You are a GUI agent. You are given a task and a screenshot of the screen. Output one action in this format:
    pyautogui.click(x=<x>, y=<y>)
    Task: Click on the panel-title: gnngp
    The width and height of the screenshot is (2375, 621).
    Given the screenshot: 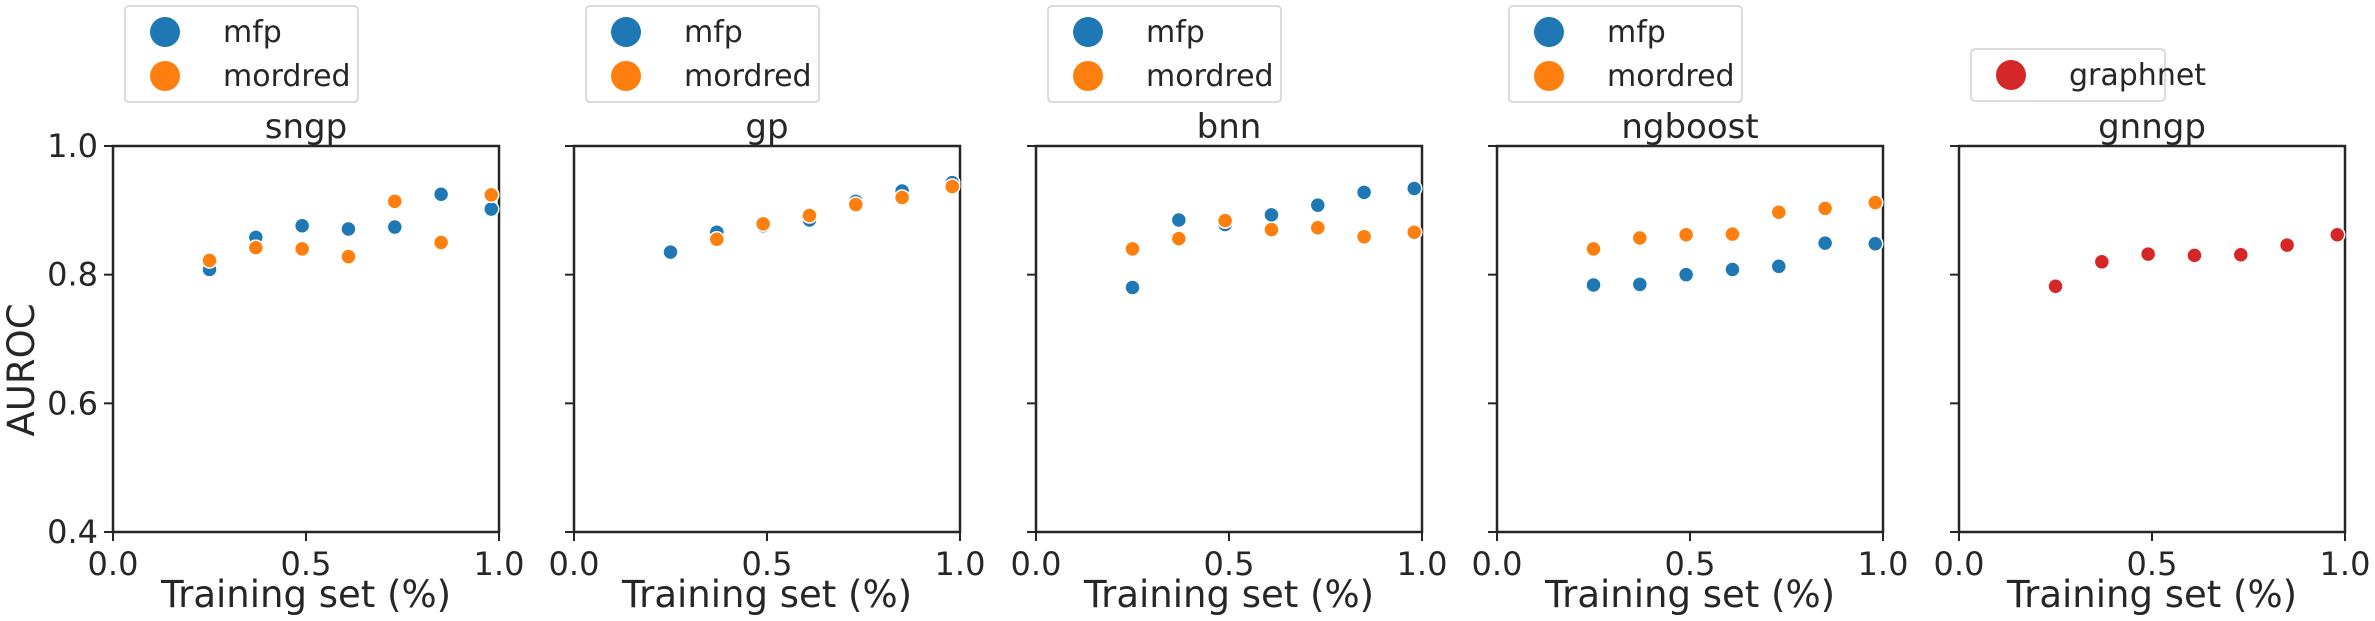 What is the action you would take?
    pyautogui.click(x=2152, y=127)
    